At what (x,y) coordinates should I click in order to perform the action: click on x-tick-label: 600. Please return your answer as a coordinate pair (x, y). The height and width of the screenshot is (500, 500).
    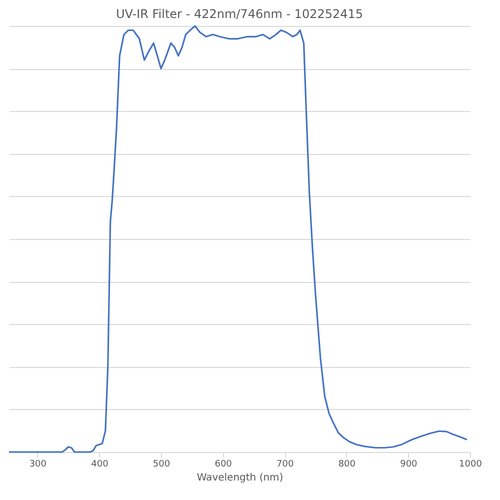
    Looking at the image, I should click on (223, 465).